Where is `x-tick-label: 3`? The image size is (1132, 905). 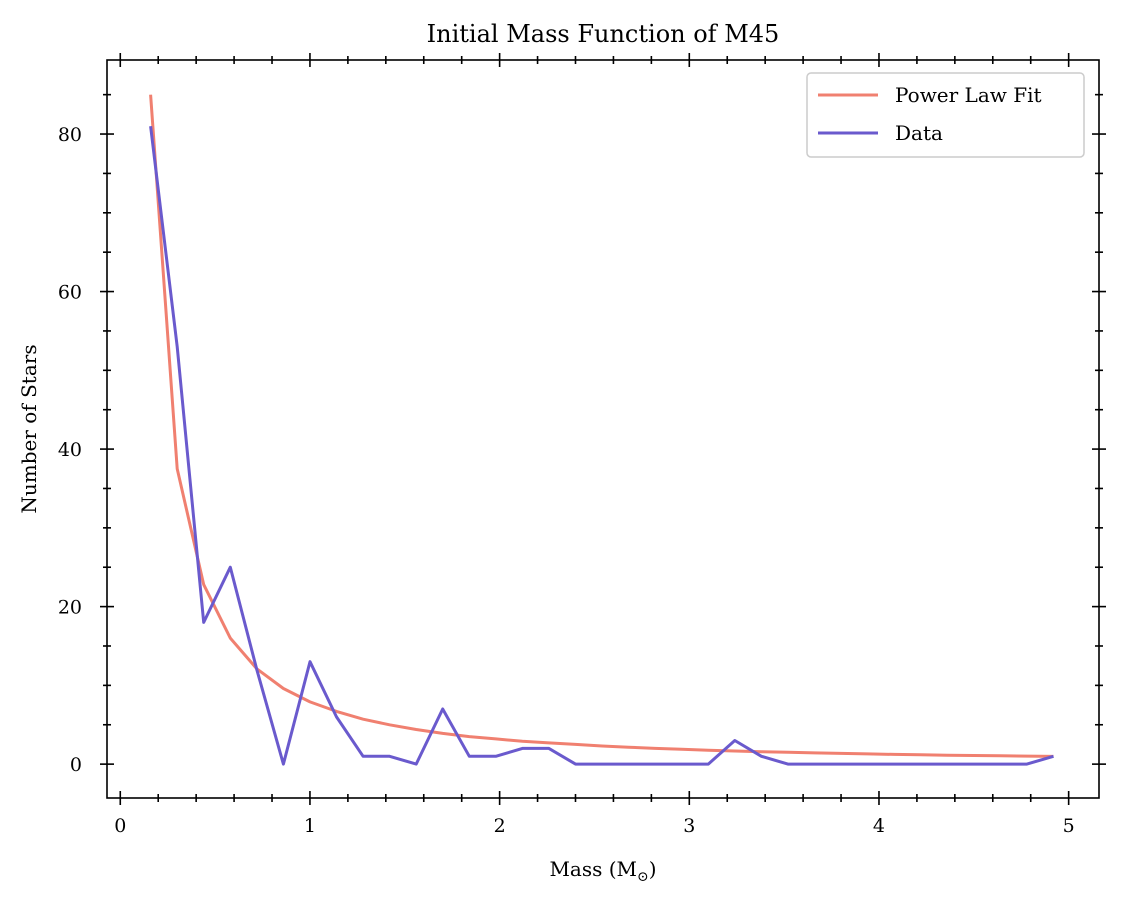 x-tick-label: 3 is located at coordinates (689, 826).